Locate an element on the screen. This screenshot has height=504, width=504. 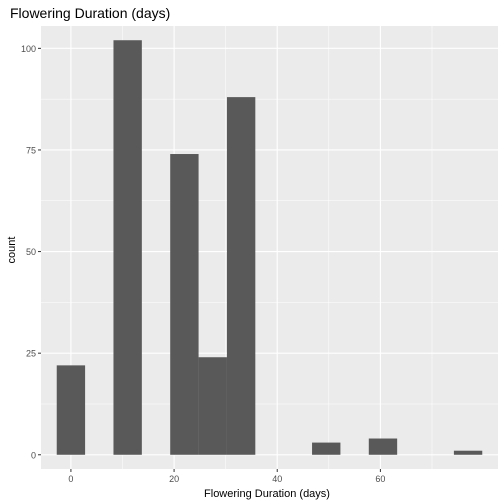
y-tick-label: 50 is located at coordinates (31, 252).